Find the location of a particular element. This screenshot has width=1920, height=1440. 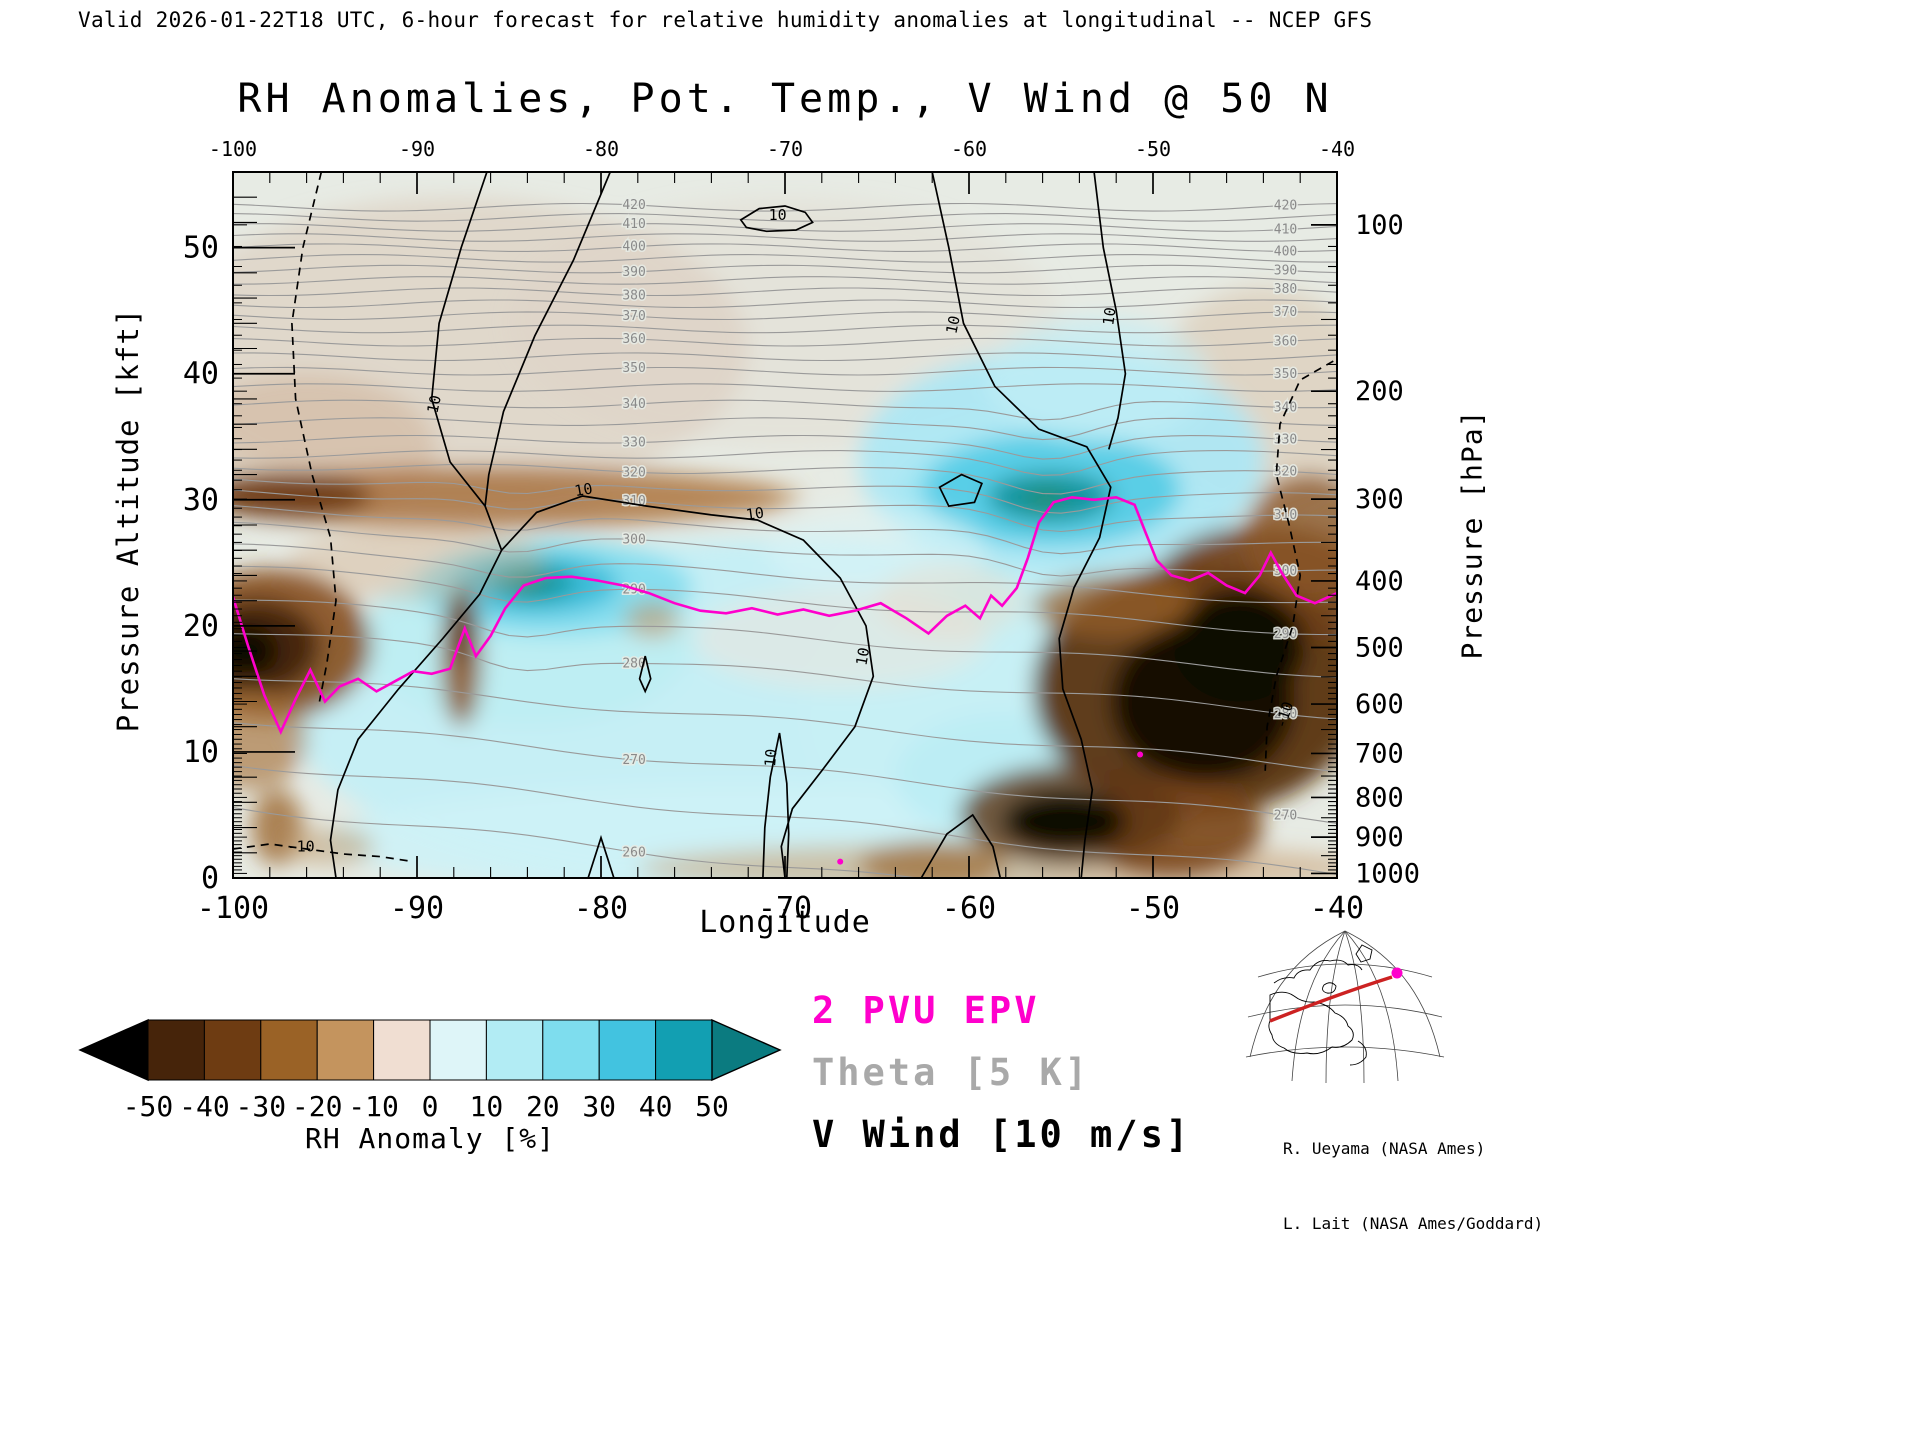

svg-text: 320 is located at coordinates (1285, 472).